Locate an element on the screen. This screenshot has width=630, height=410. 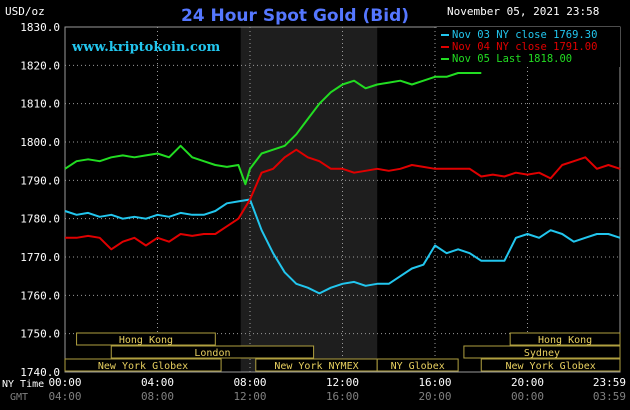
y-tick-label: 1760.0 is located at coordinates (40, 295).